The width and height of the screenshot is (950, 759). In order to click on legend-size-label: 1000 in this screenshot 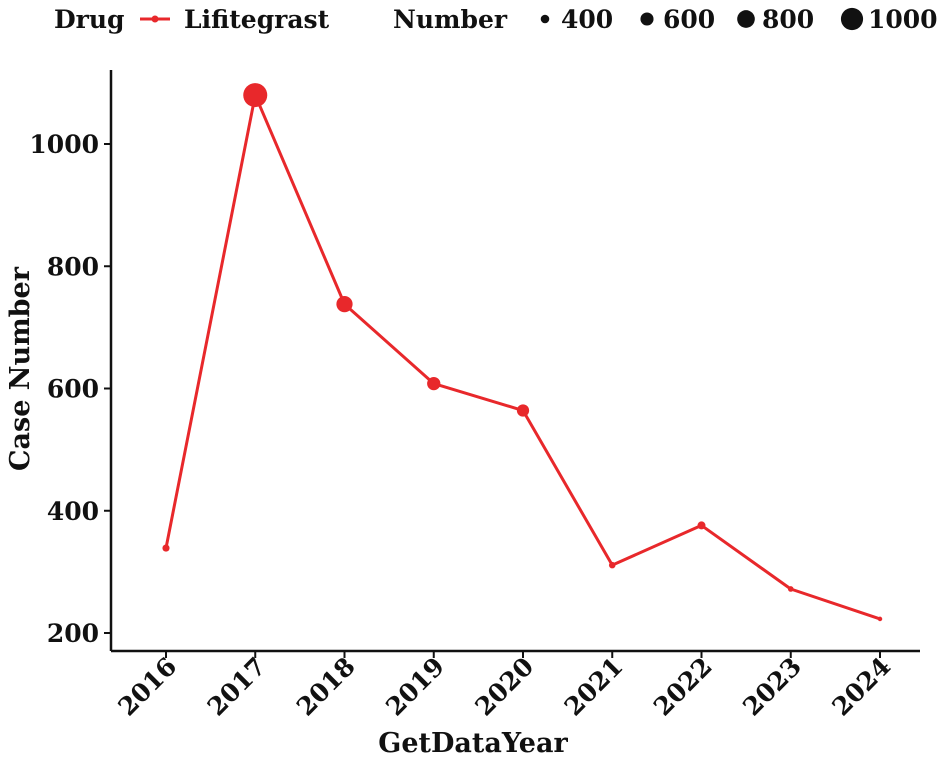, I will do `click(903, 19)`.